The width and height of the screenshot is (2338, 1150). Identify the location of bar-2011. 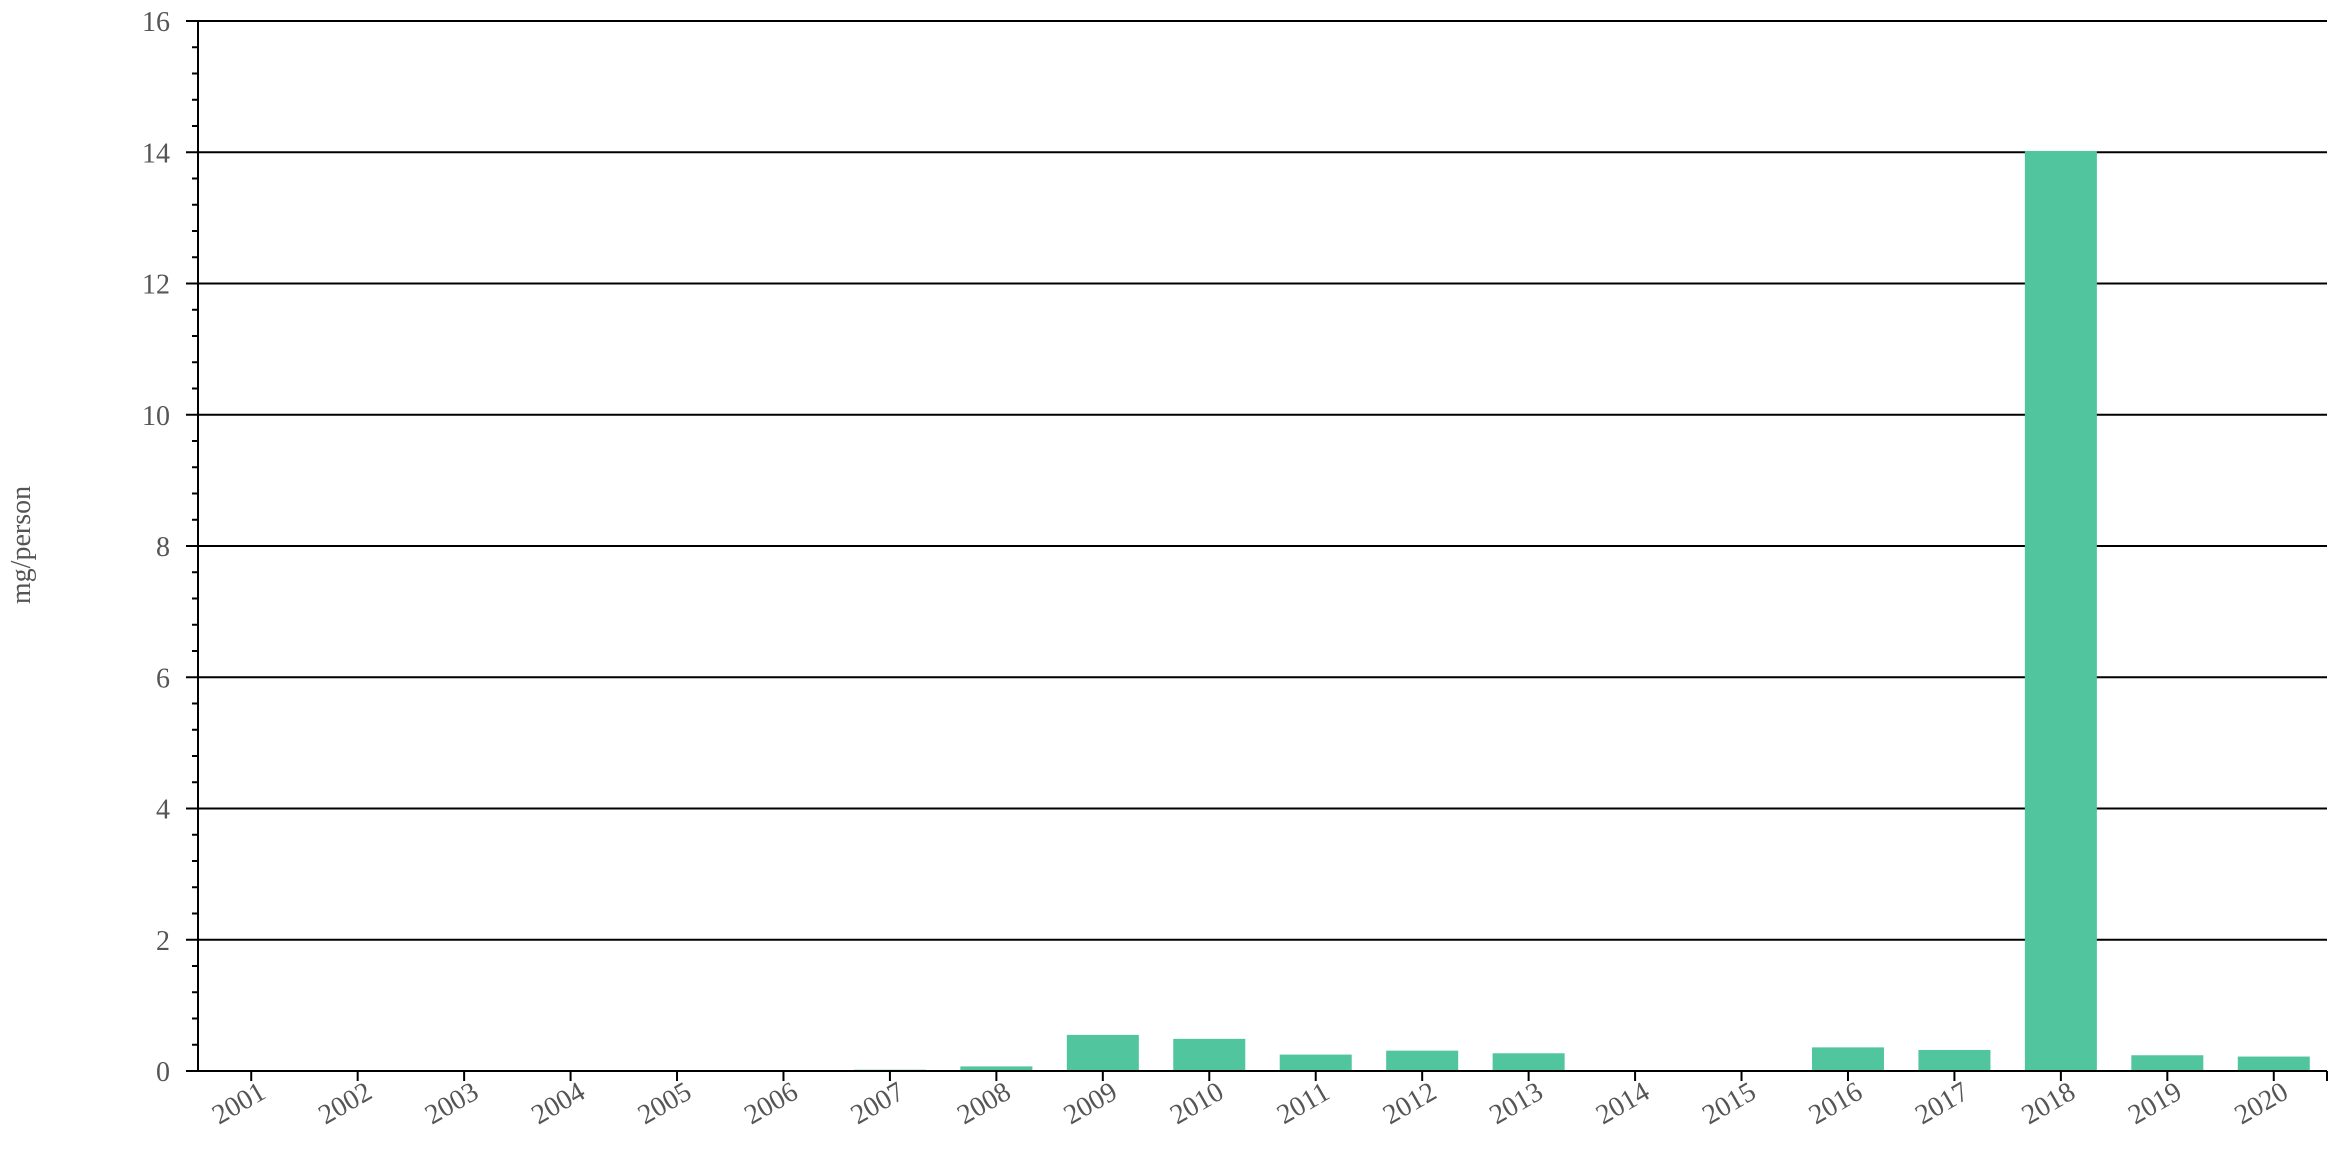
(1315, 1062).